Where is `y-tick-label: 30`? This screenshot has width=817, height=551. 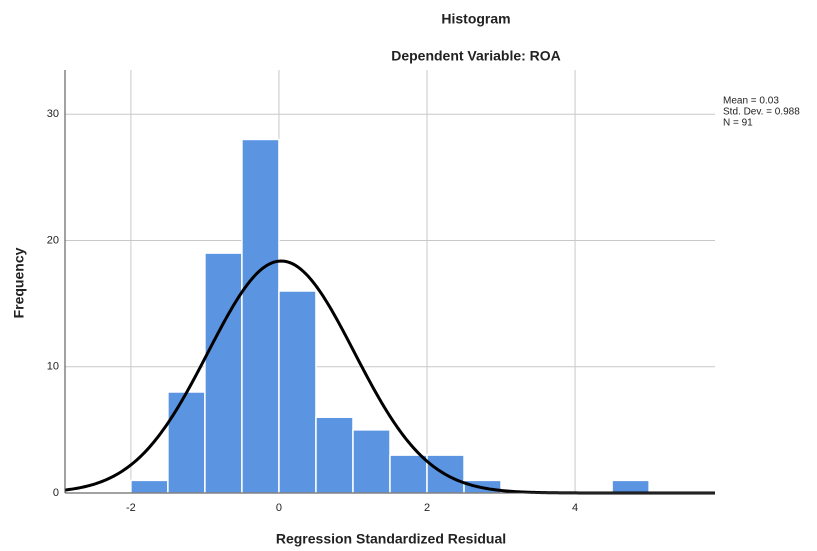
y-tick-label: 30 is located at coordinates (53, 114).